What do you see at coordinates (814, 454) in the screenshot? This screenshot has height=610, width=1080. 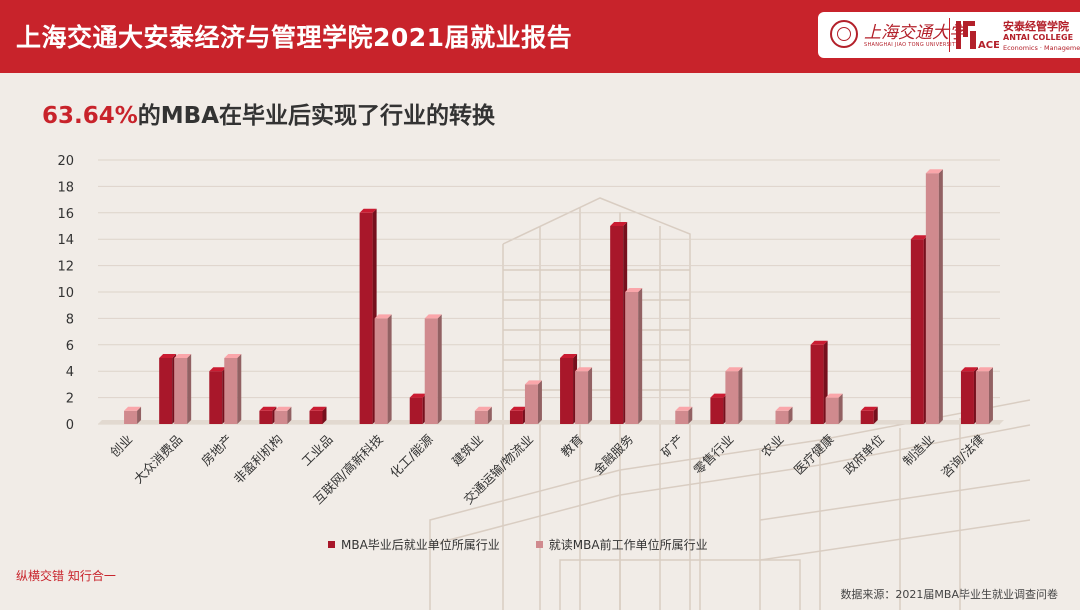 I see `x-category-label: 医疗健康` at bounding box center [814, 454].